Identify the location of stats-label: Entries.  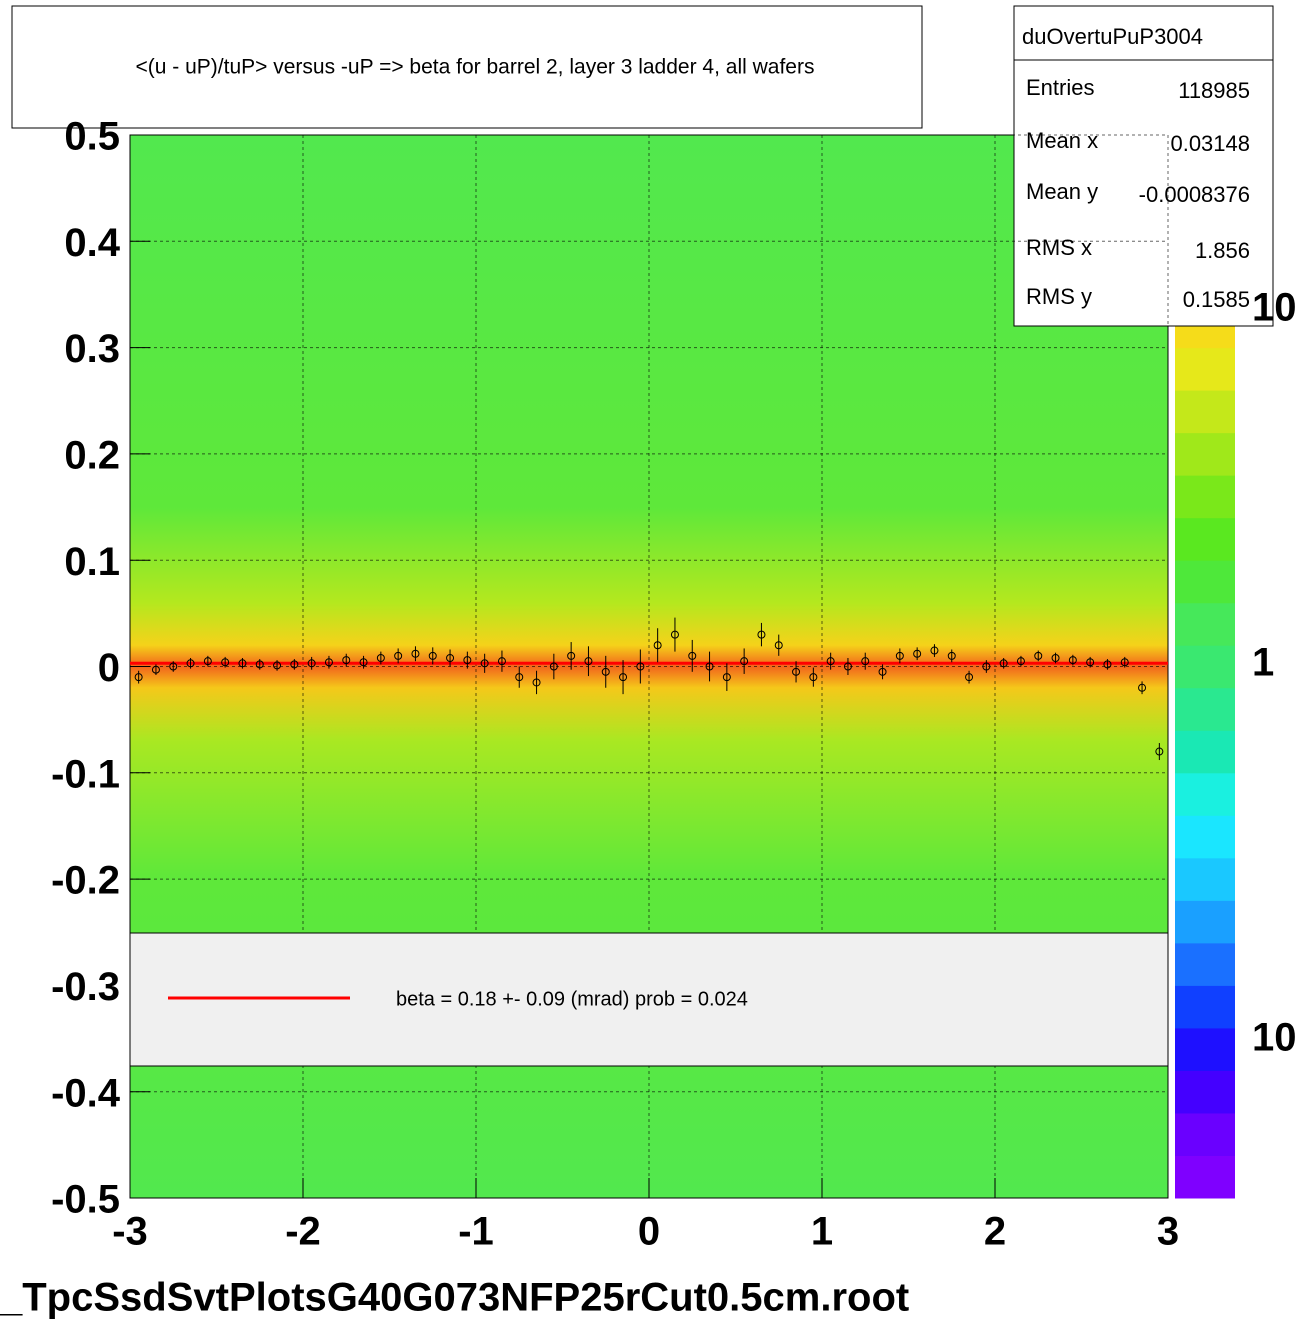
(1060, 87).